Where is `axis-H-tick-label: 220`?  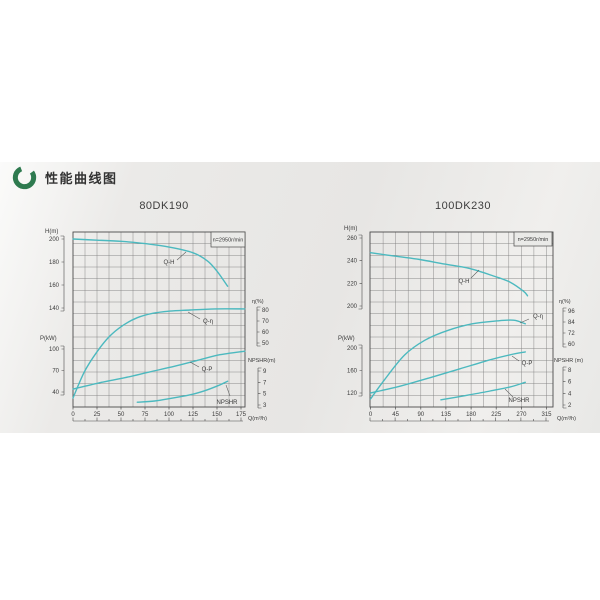
axis-H-tick-label: 220 is located at coordinates (352, 284).